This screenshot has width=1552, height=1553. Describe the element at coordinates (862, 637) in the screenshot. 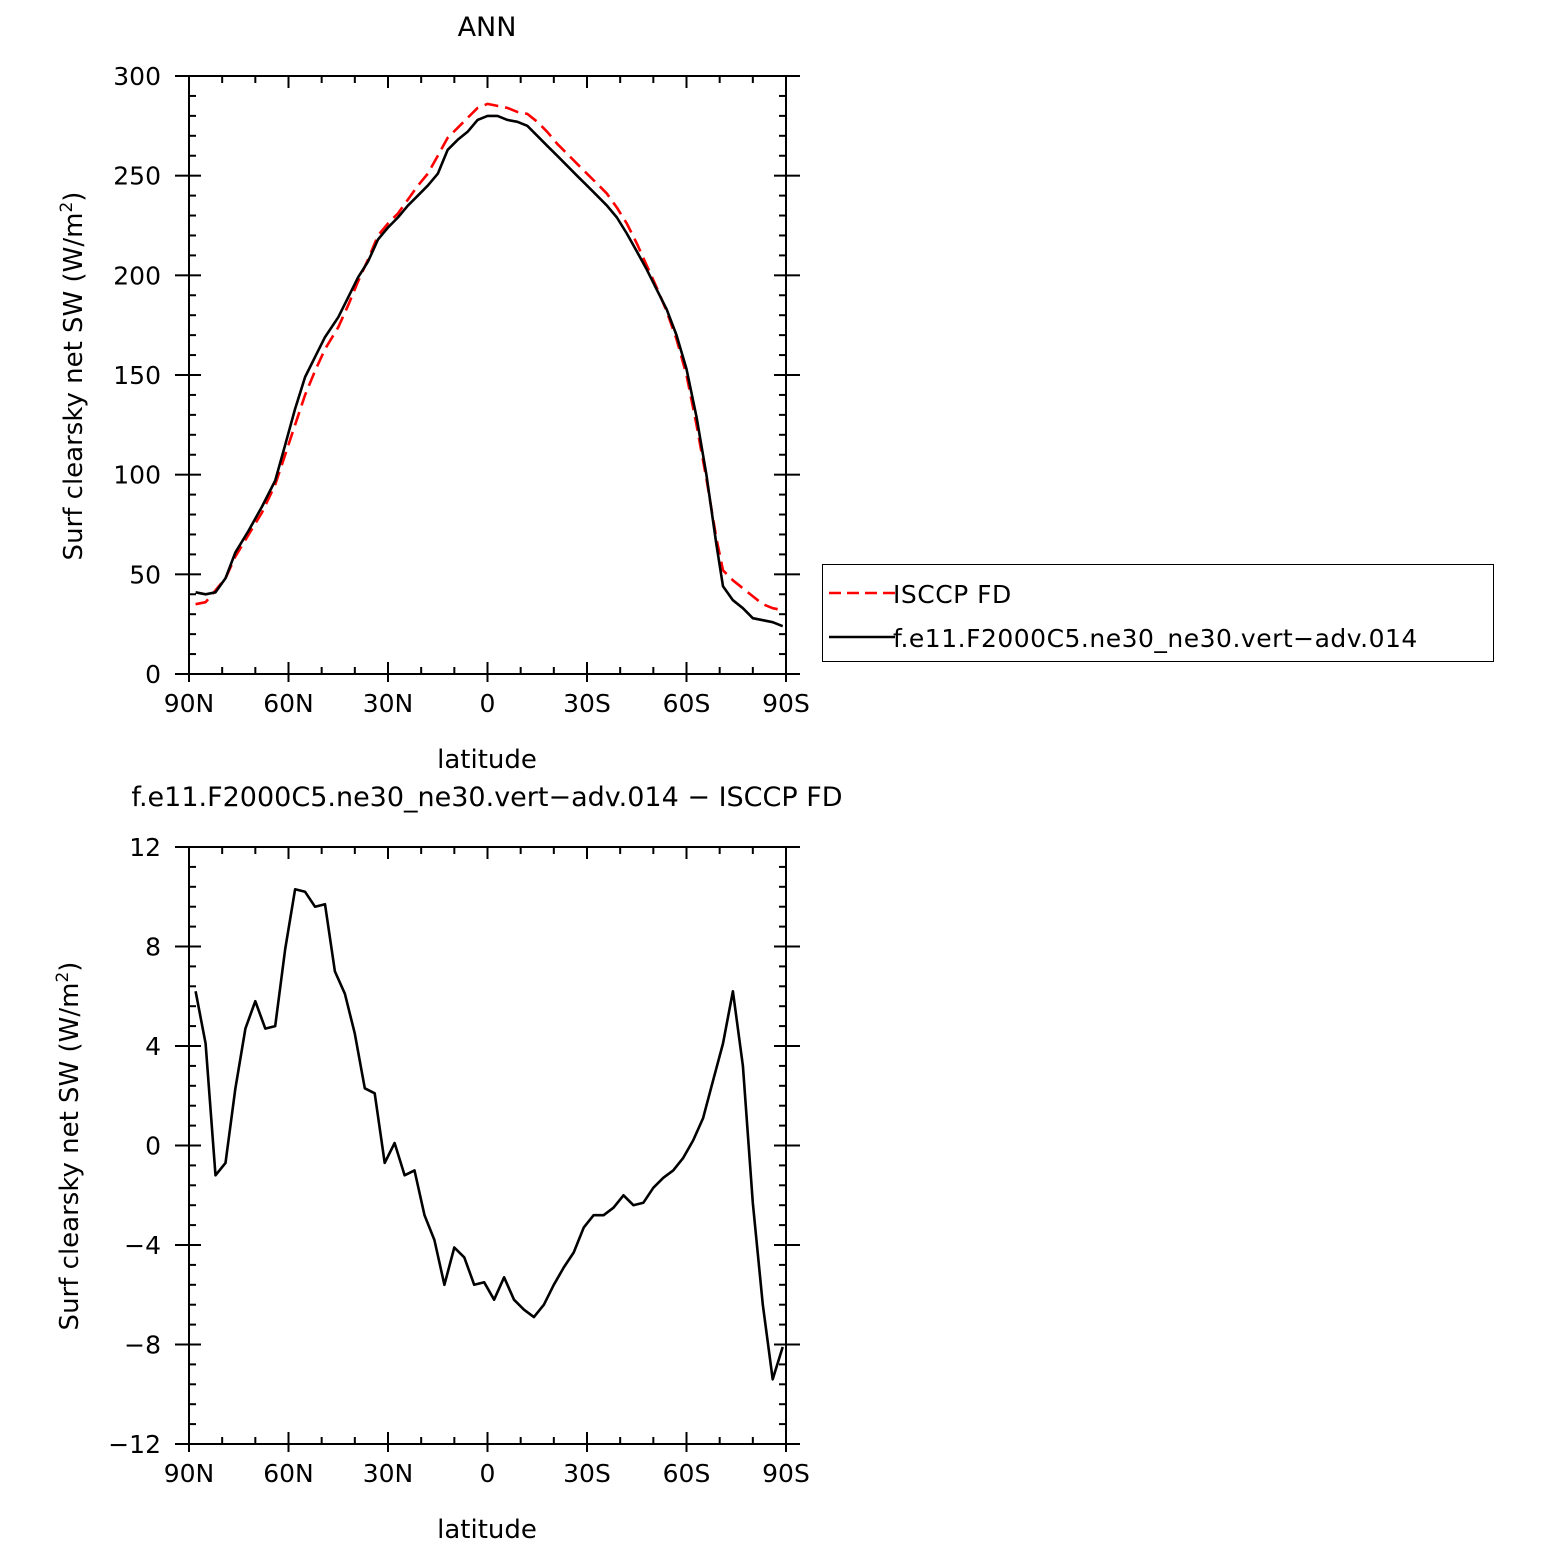

I see `legend-swatch-solid-black` at that location.